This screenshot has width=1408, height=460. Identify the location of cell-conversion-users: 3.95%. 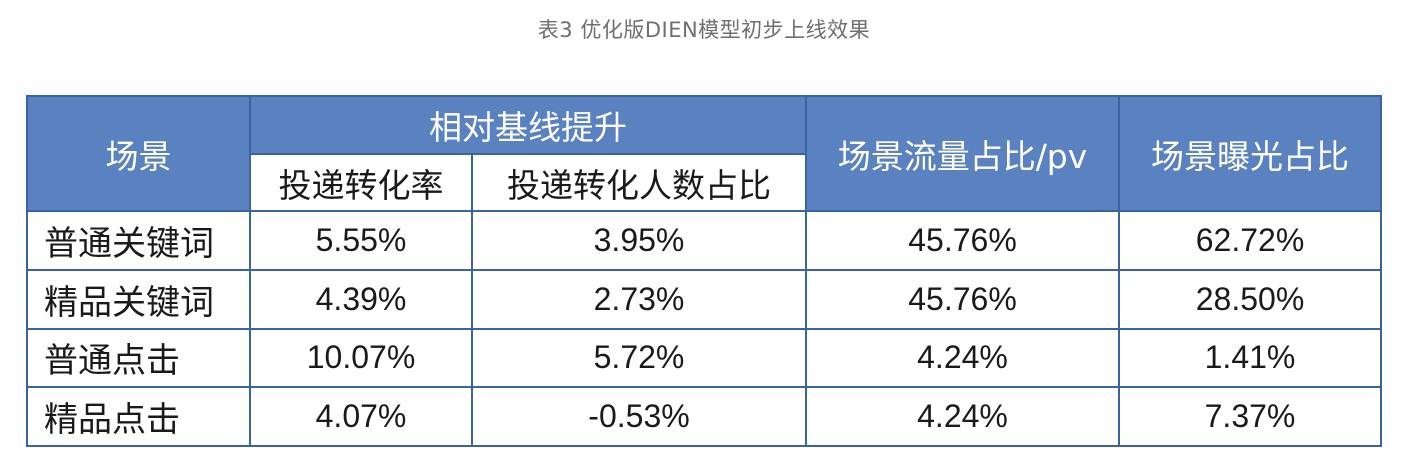
(639, 240).